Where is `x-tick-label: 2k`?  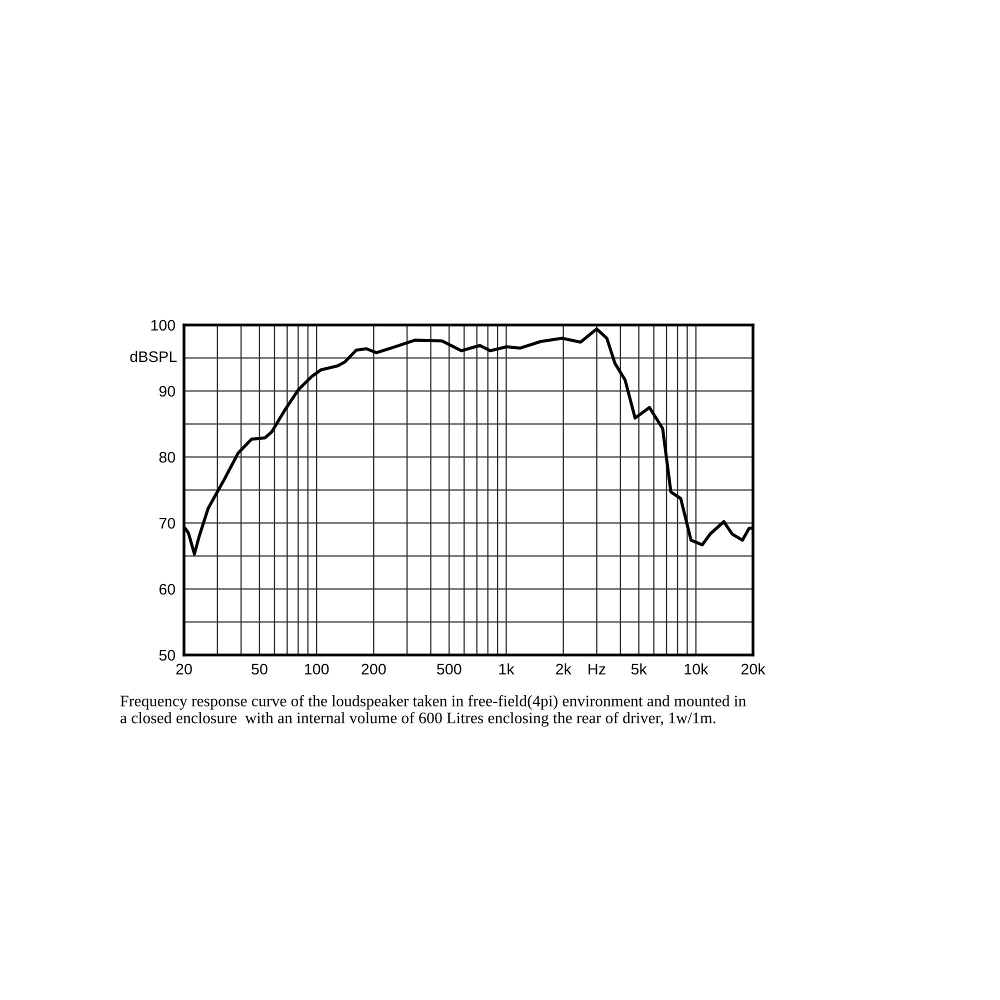 x-tick-label: 2k is located at coordinates (564, 668).